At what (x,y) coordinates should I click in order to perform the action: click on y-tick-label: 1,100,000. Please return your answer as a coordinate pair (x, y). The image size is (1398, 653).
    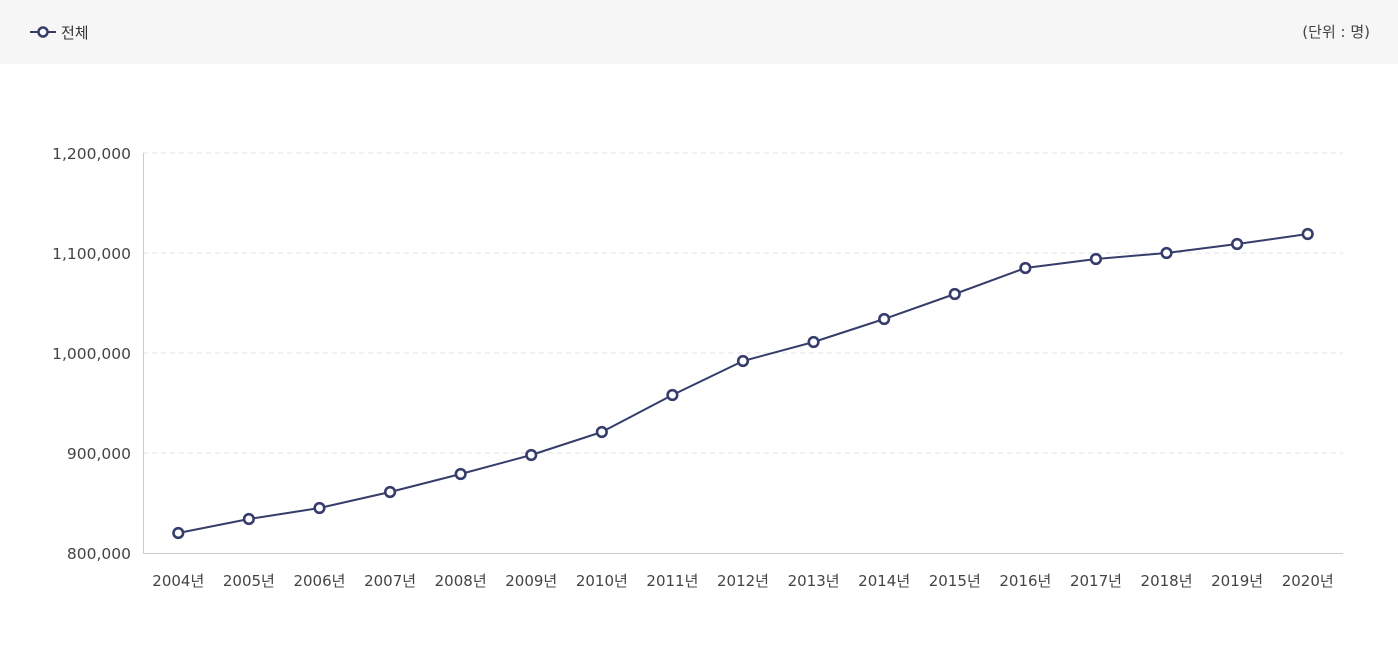
    Looking at the image, I should click on (91, 254).